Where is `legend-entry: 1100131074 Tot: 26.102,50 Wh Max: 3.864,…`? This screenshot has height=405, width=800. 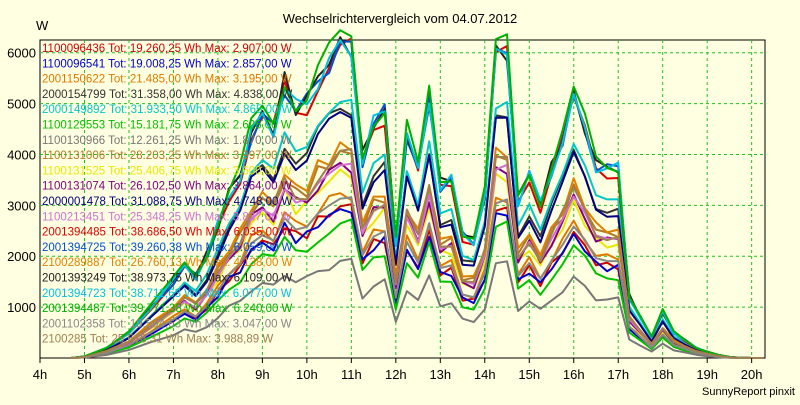 legend-entry: 1100131074 Tot: 26.102,50 Wh Max: 3.864,… is located at coordinates (167, 187).